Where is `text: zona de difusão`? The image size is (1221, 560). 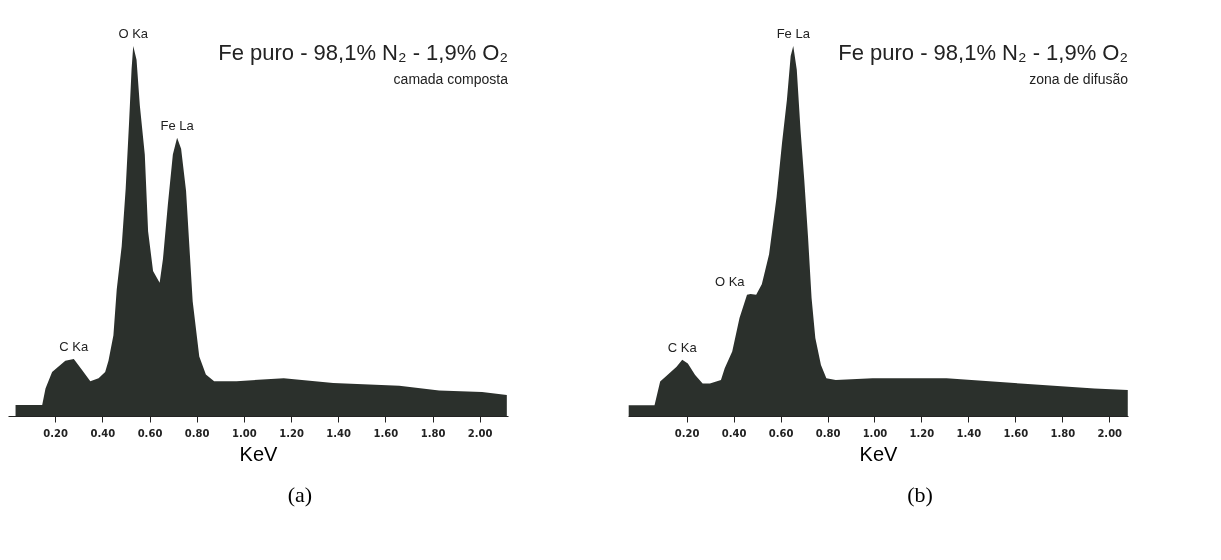
text: zona de difusão is located at coordinates (1079, 79).